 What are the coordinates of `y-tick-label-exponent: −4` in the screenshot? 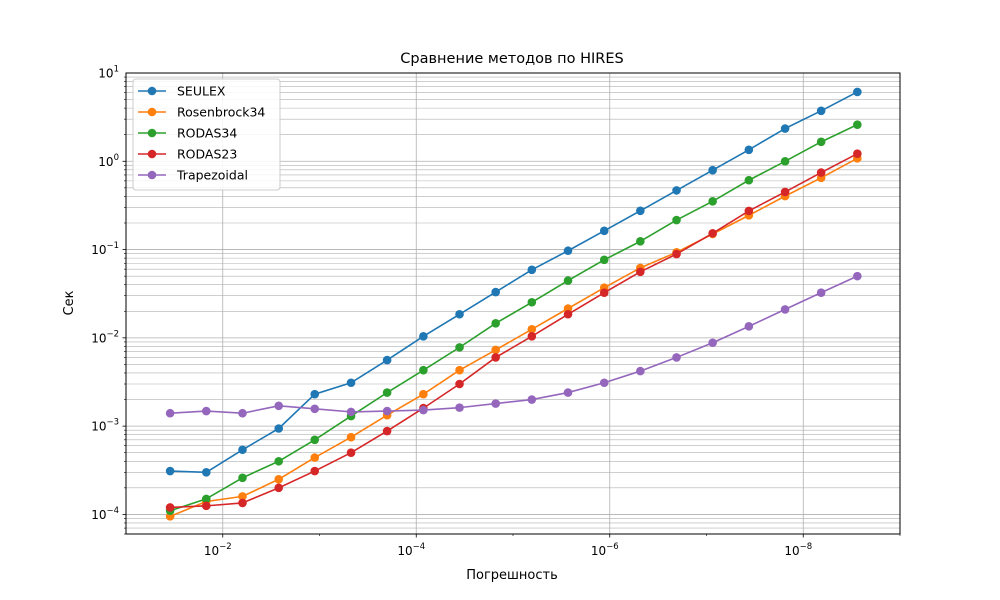 It's located at (112, 511).